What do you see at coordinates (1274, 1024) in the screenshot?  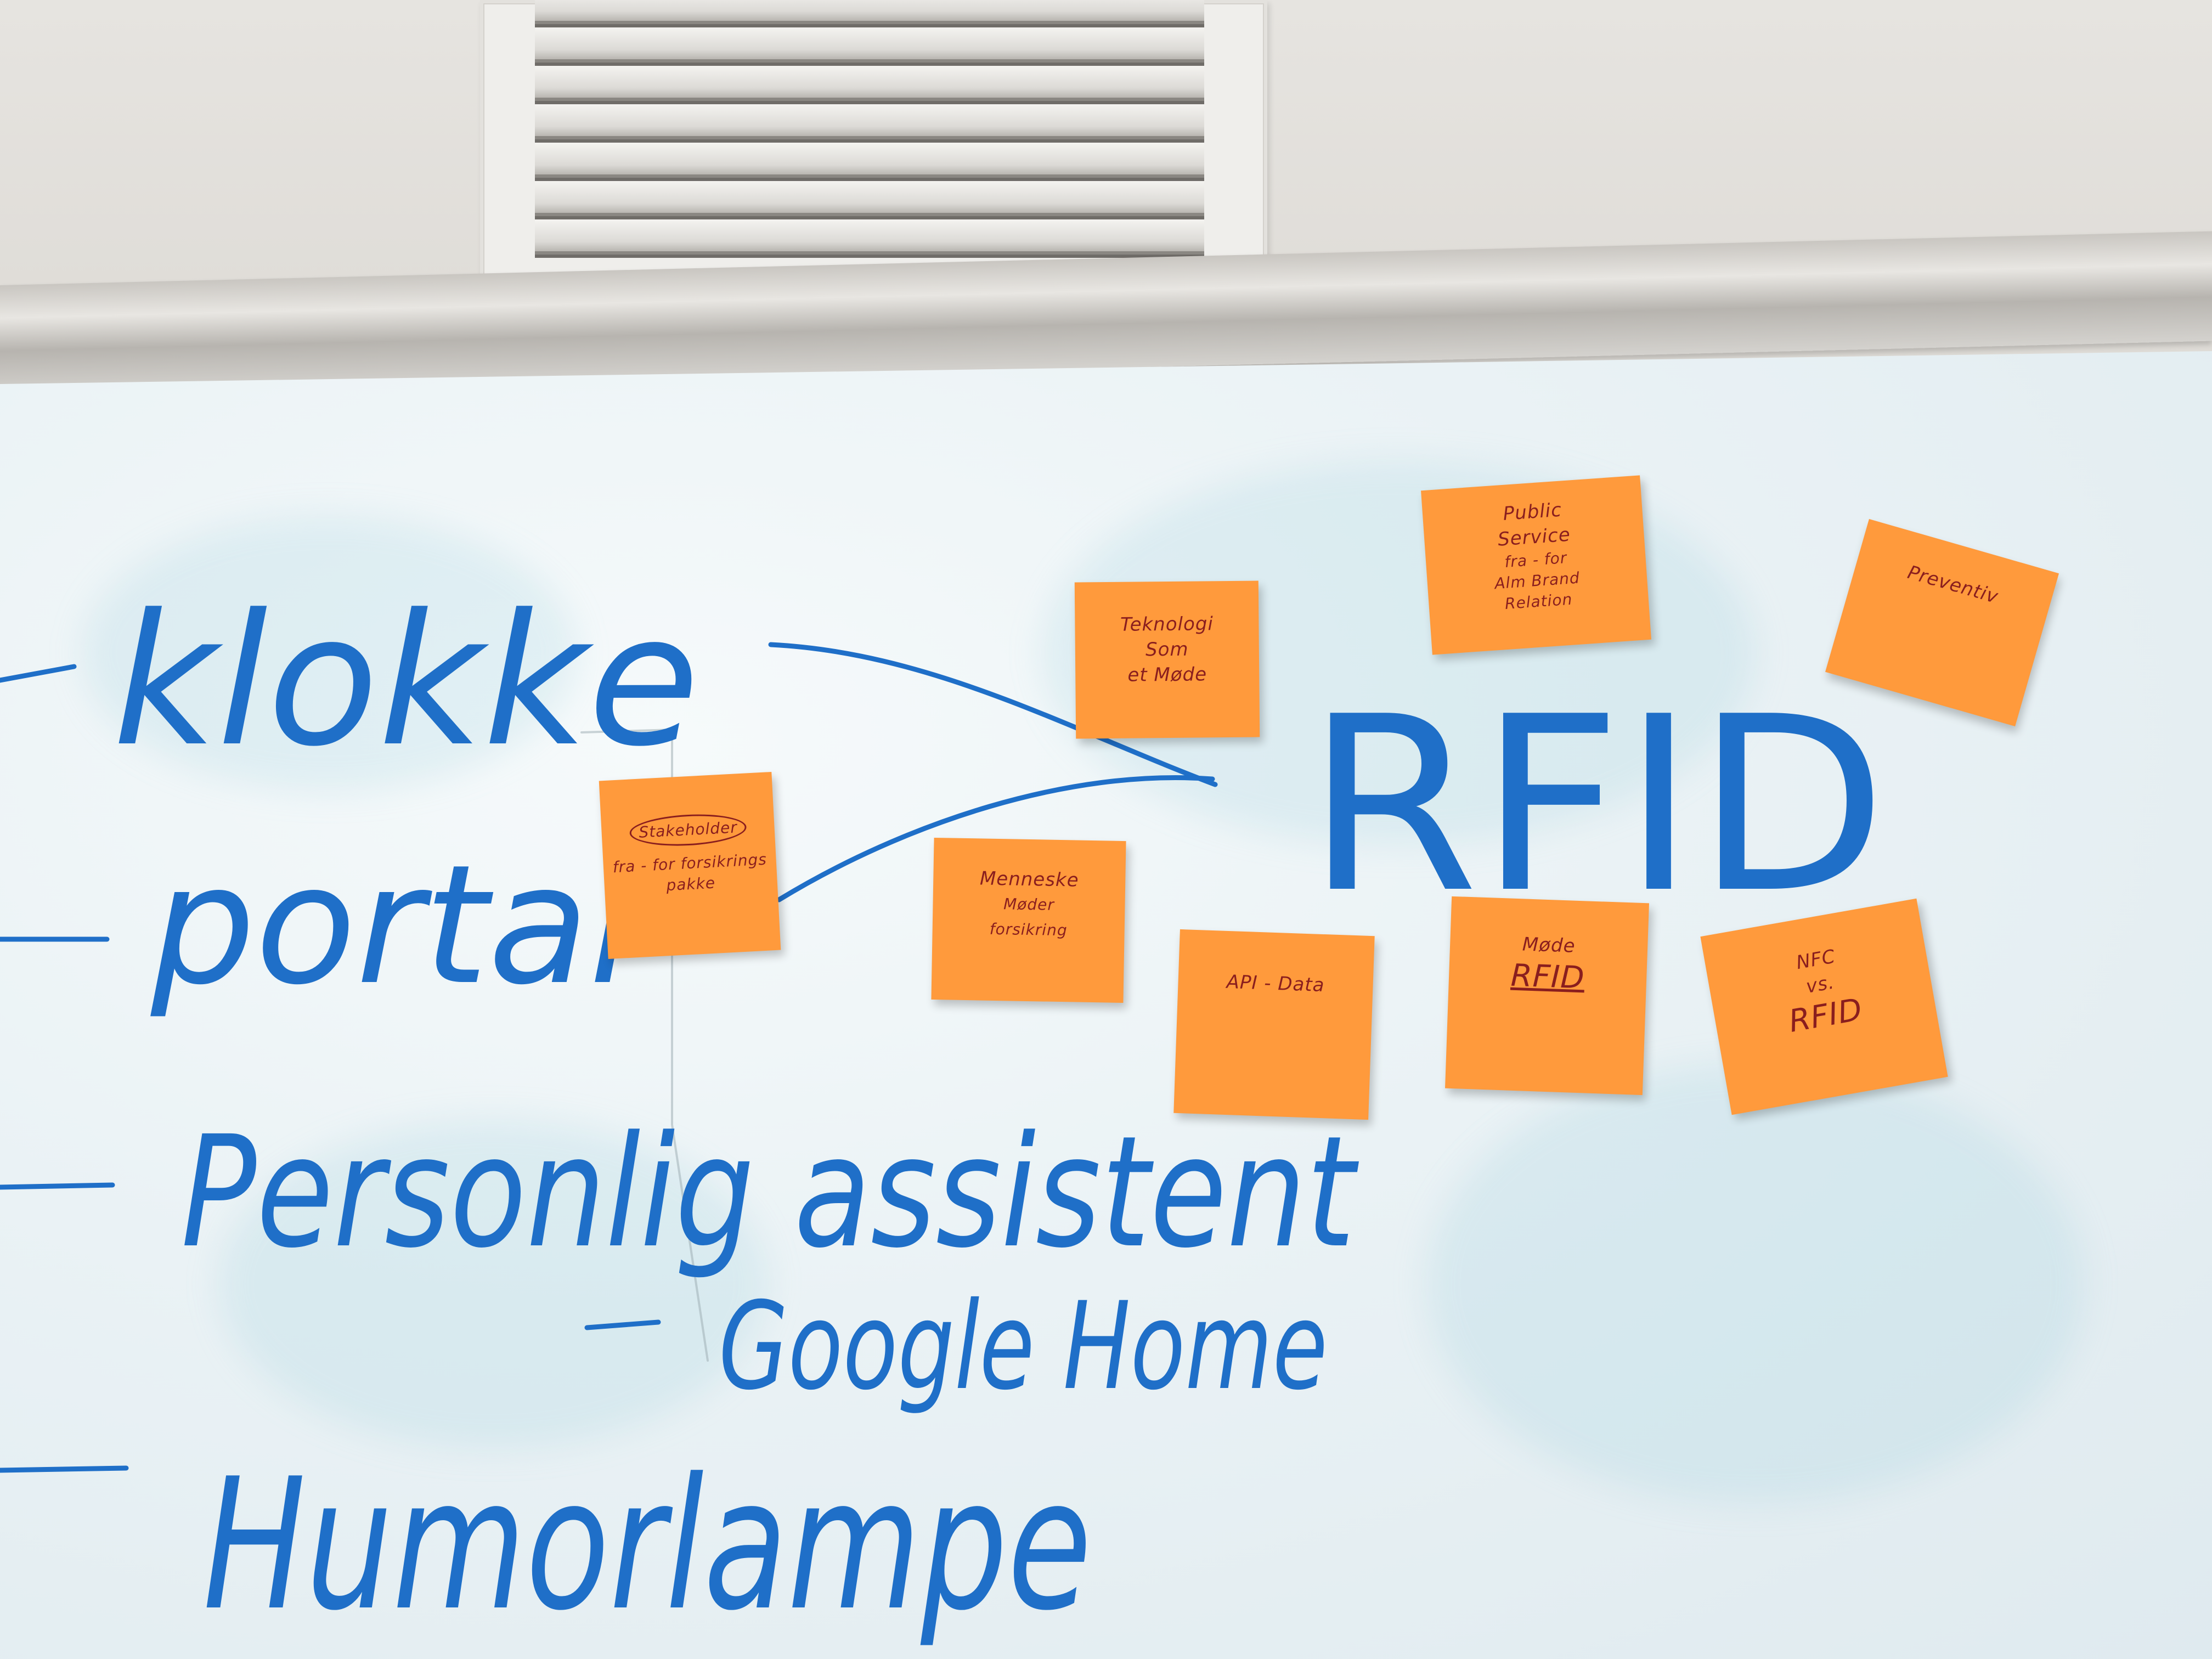 I see `sticky-note-api-data: API - Data` at bounding box center [1274, 1024].